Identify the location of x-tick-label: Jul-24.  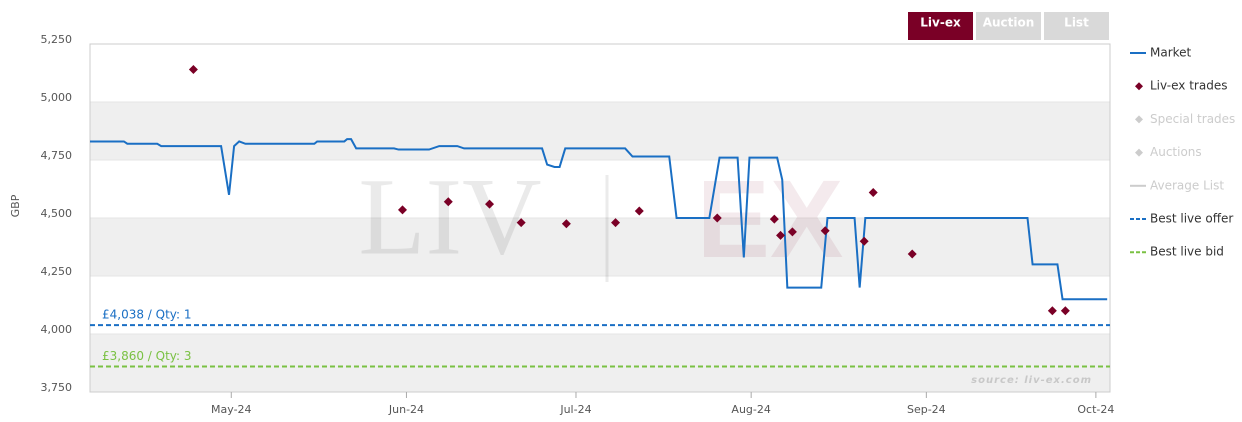
(575, 409).